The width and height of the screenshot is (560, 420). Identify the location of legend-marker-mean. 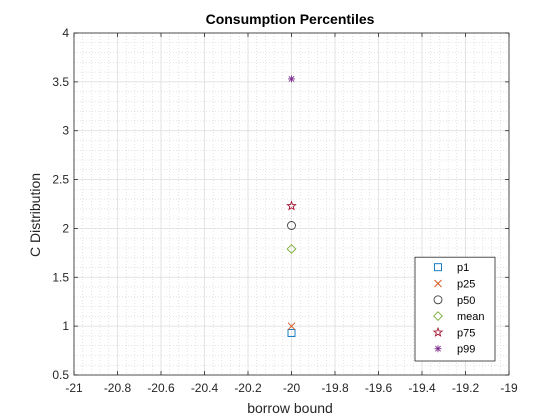
(438, 316).